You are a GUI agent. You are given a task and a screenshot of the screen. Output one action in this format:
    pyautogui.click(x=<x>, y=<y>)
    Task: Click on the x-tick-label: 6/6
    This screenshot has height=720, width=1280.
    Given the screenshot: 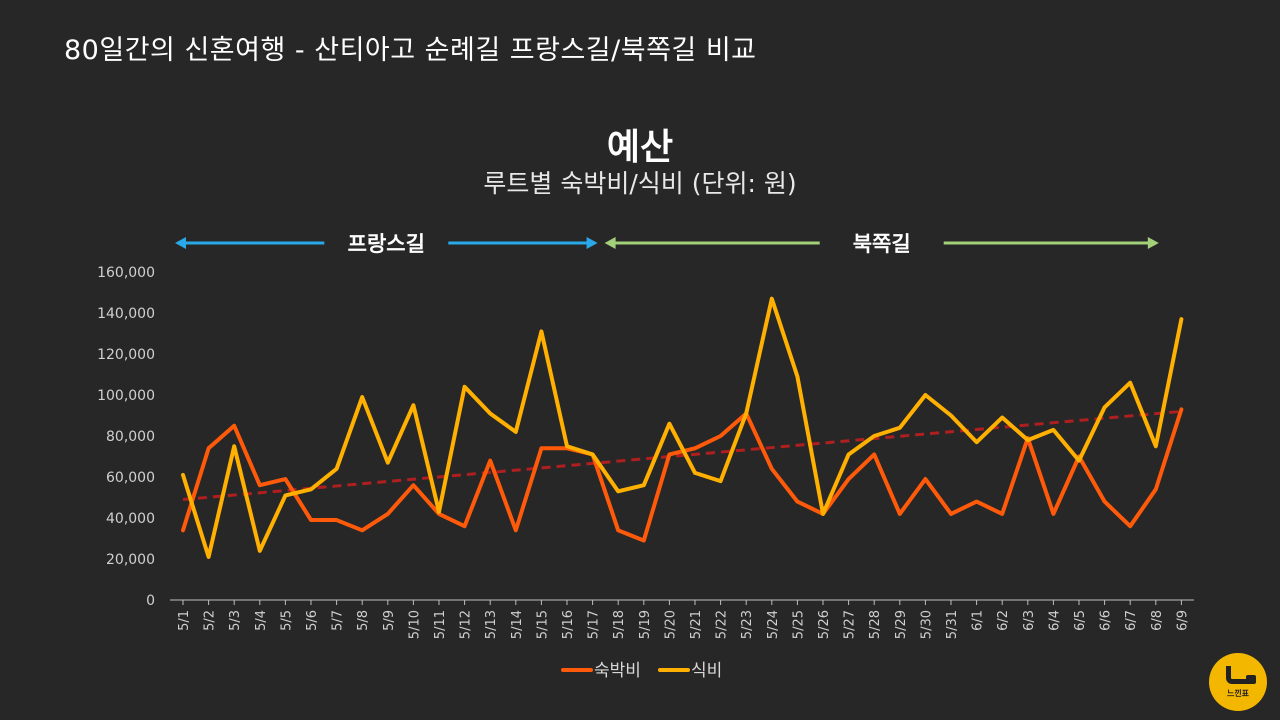 What is the action you would take?
    pyautogui.click(x=1106, y=620)
    